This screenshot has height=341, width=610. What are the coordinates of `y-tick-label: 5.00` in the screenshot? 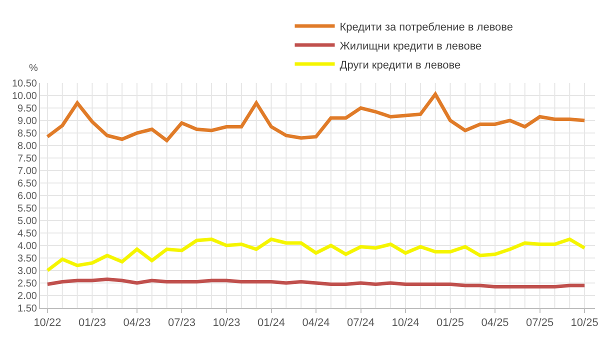 It's located at (28, 221).